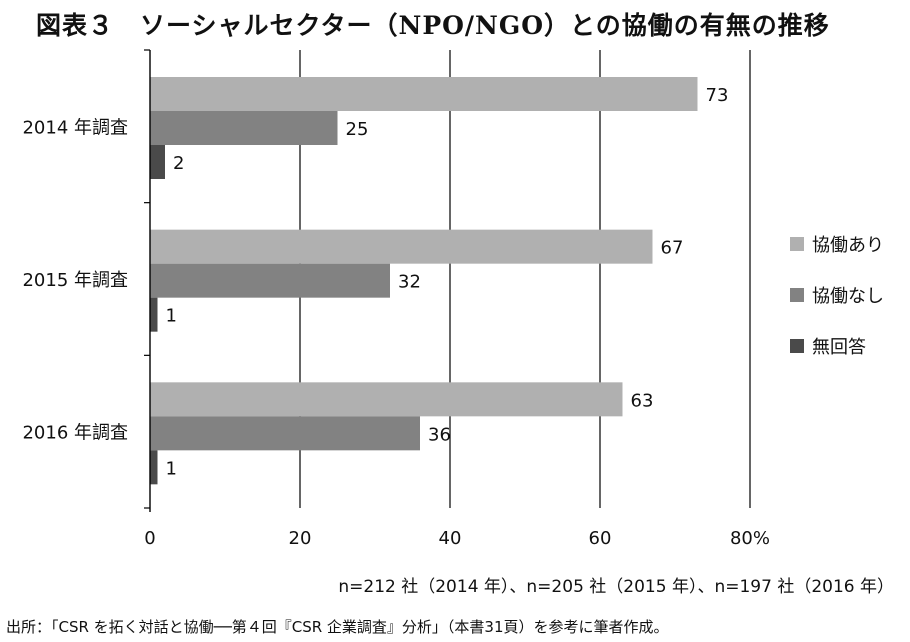 Image resolution: width=910 pixels, height=642 pixels. What do you see at coordinates (717, 95) in the screenshot?
I see `data-label: 73` at bounding box center [717, 95].